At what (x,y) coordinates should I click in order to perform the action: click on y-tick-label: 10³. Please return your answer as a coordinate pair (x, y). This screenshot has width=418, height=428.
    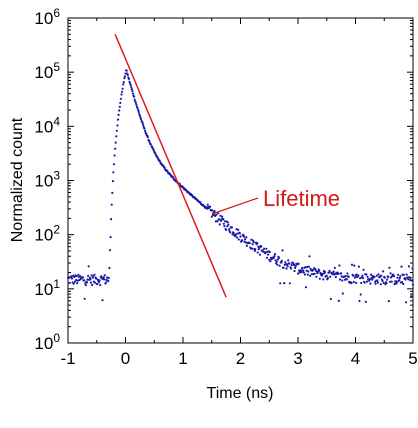
    Looking at the image, I should click on (47, 180).